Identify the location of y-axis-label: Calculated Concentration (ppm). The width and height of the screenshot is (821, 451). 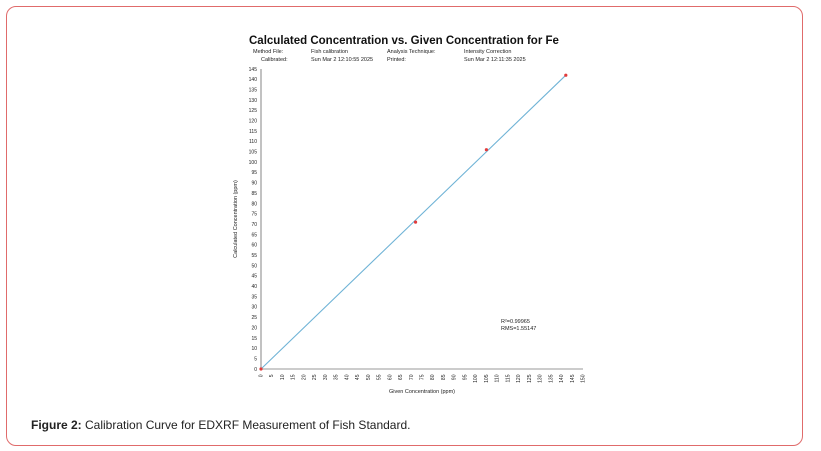
(236, 219).